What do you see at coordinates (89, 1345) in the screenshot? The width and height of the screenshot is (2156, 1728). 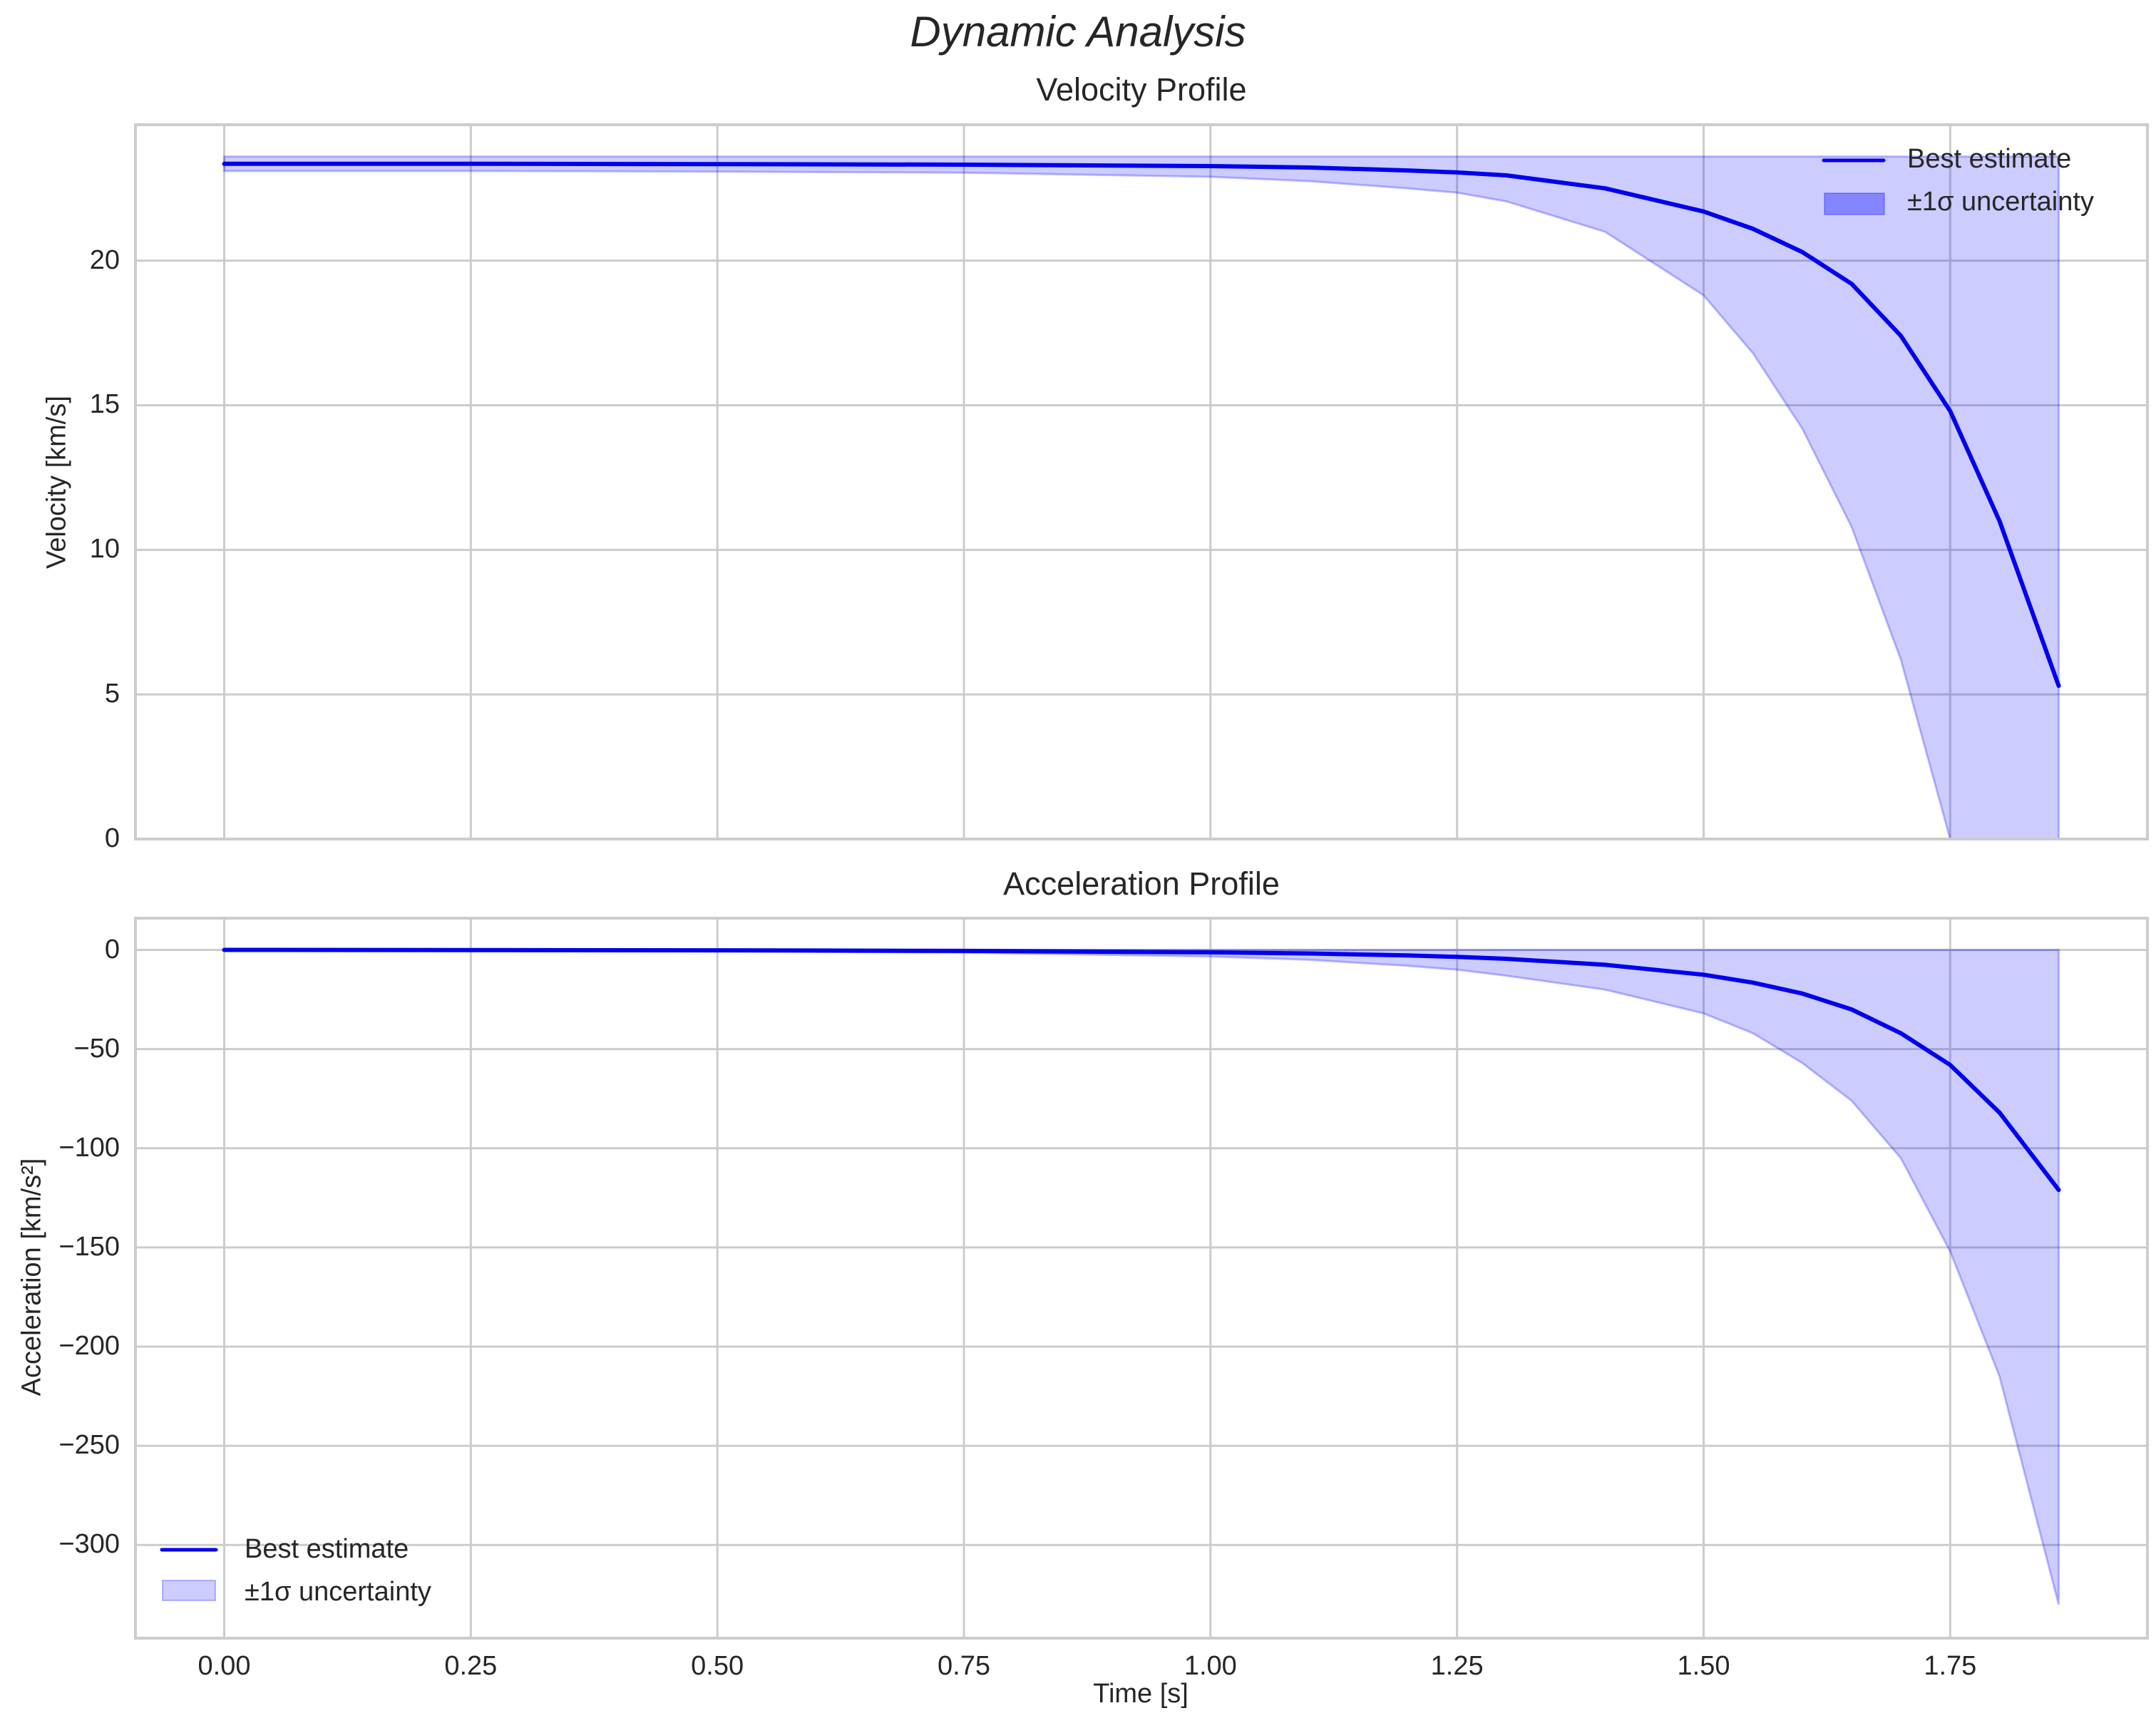 I see `y-tick-label: −200` at bounding box center [89, 1345].